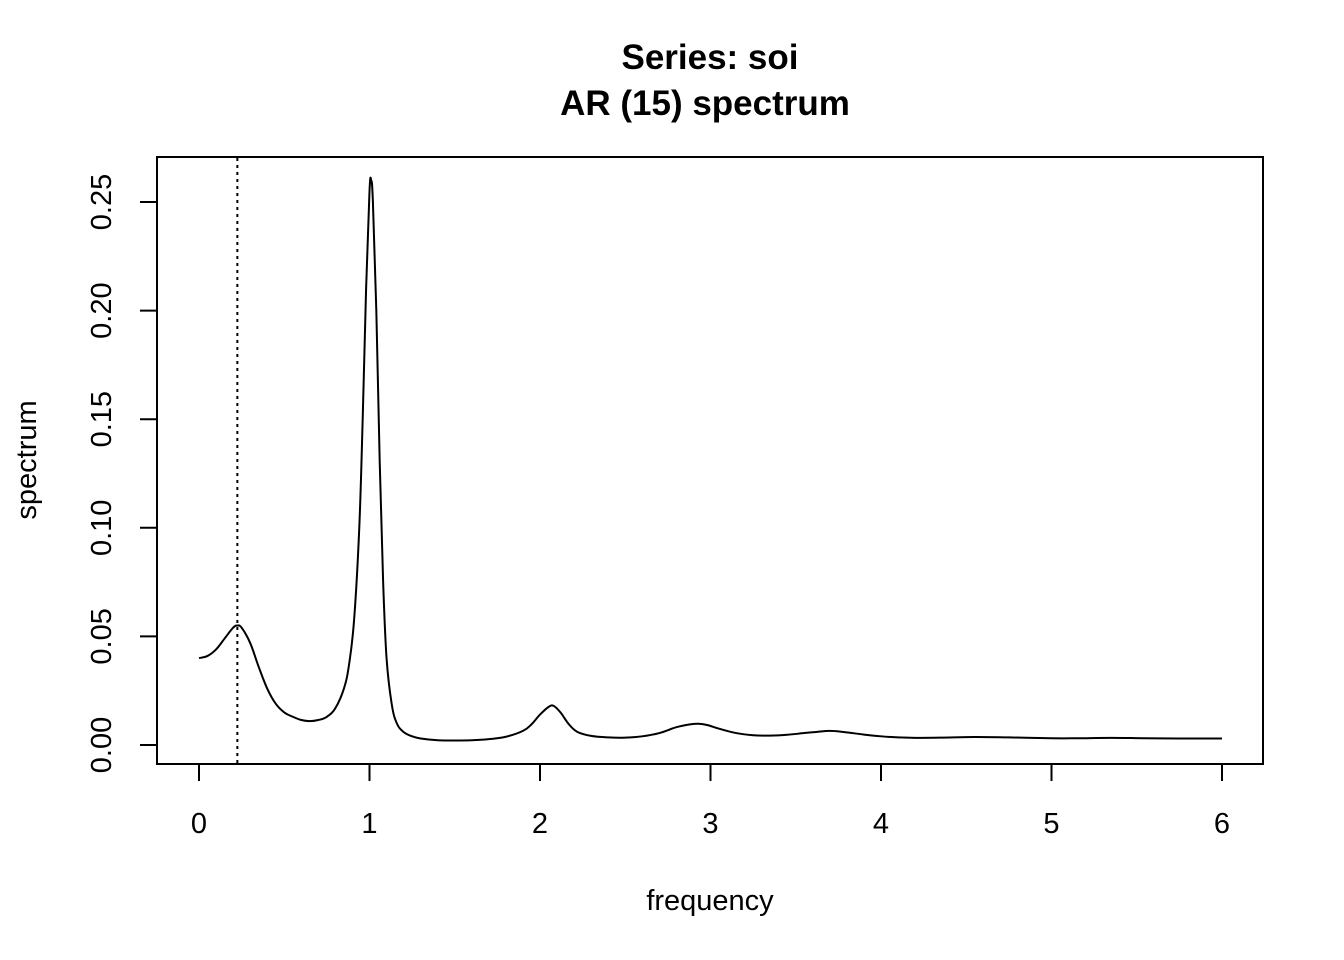 The height and width of the screenshot is (960, 1344). What do you see at coordinates (710, 824) in the screenshot?
I see `x-tick-label: 3` at bounding box center [710, 824].